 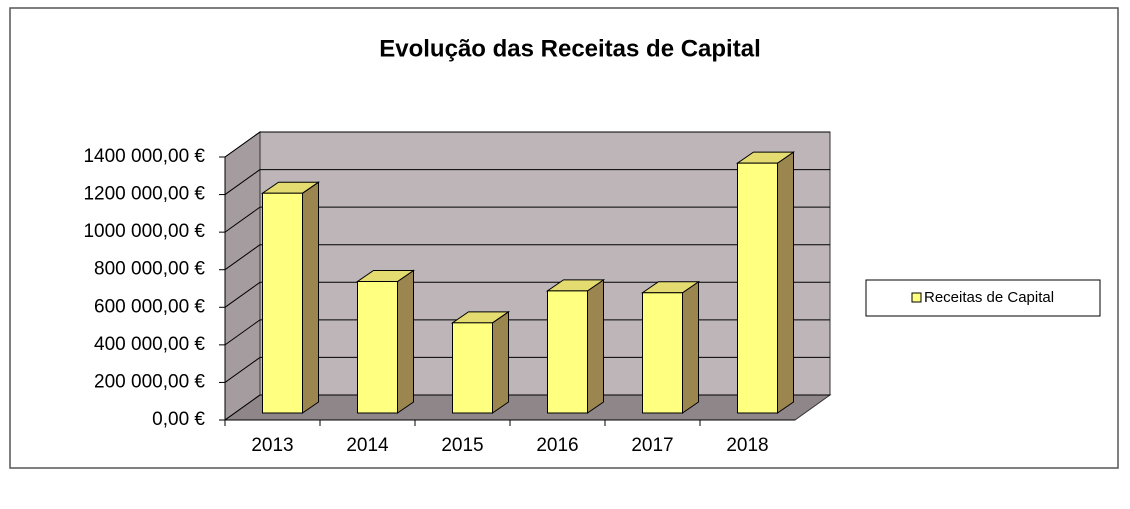 What do you see at coordinates (272, 445) in the screenshot?
I see `x-tick-label: 2013` at bounding box center [272, 445].